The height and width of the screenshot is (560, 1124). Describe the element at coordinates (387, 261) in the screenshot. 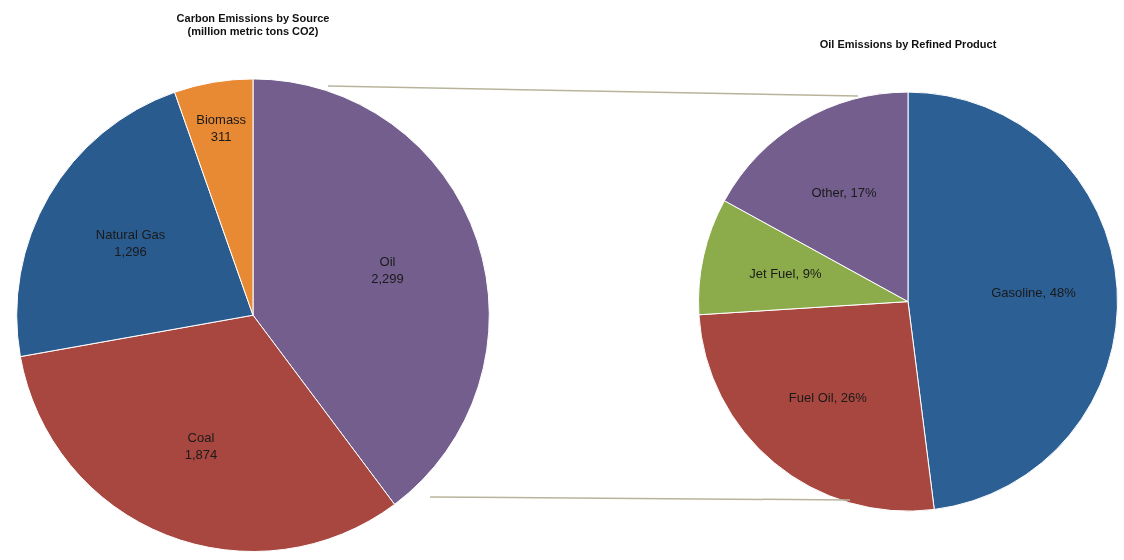

I see `slice-label: Oil` at that location.